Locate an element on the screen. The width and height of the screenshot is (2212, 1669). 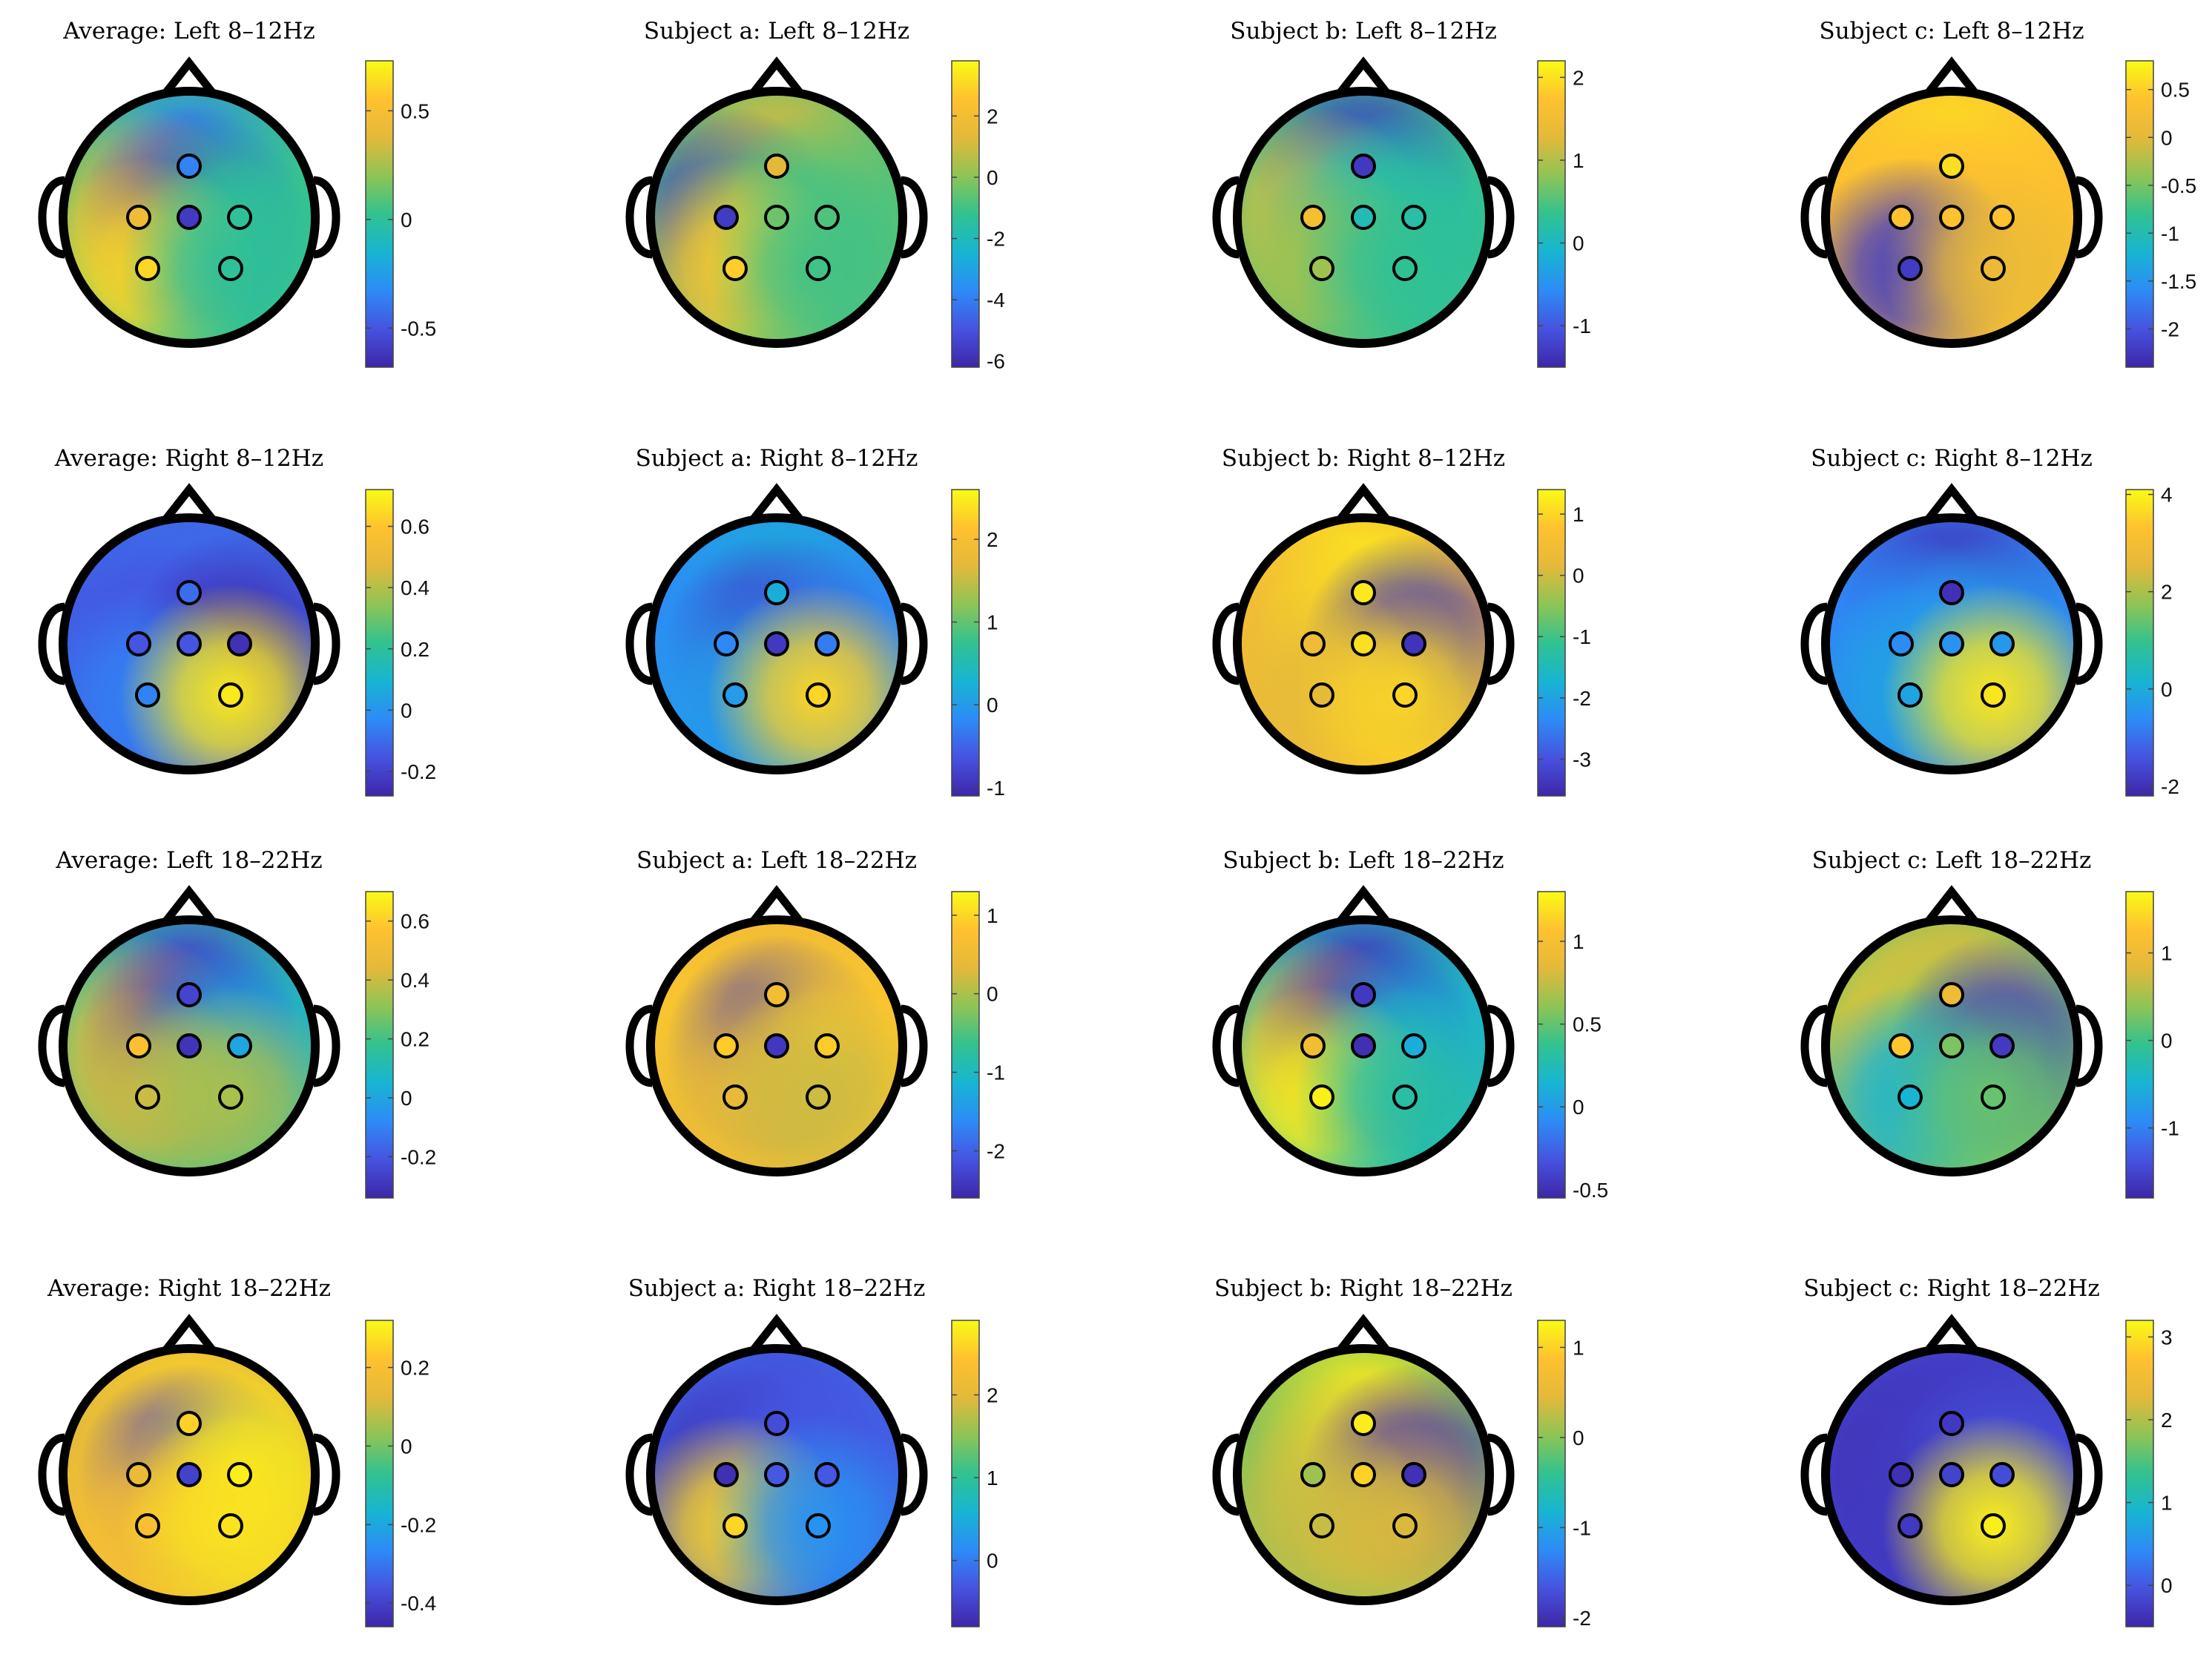
colorbar-tick-label: -4 is located at coordinates (996, 300).